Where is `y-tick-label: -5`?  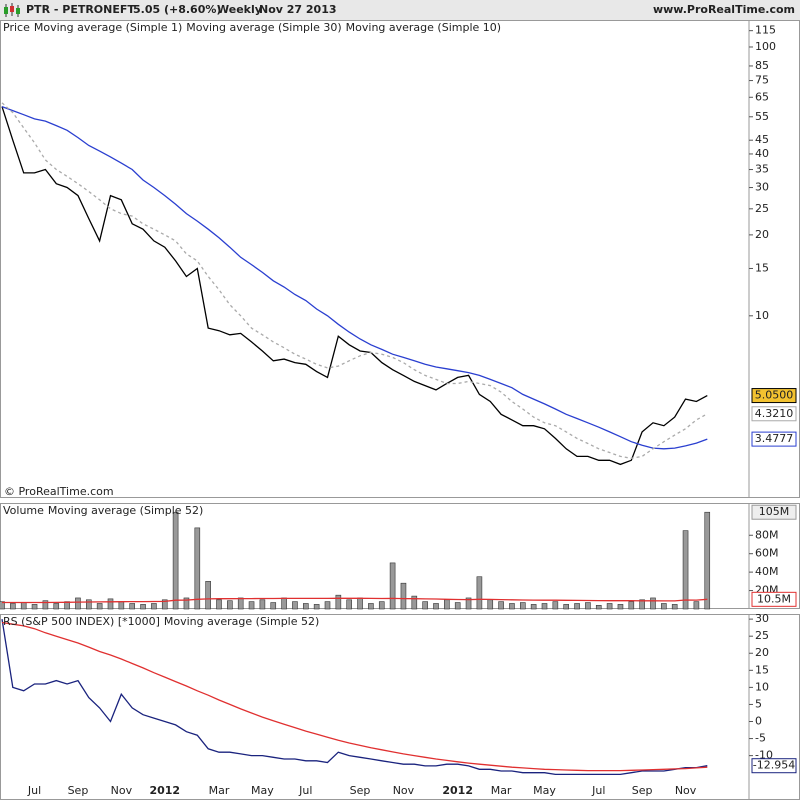
y-tick-label: -5 is located at coordinates (760, 738).